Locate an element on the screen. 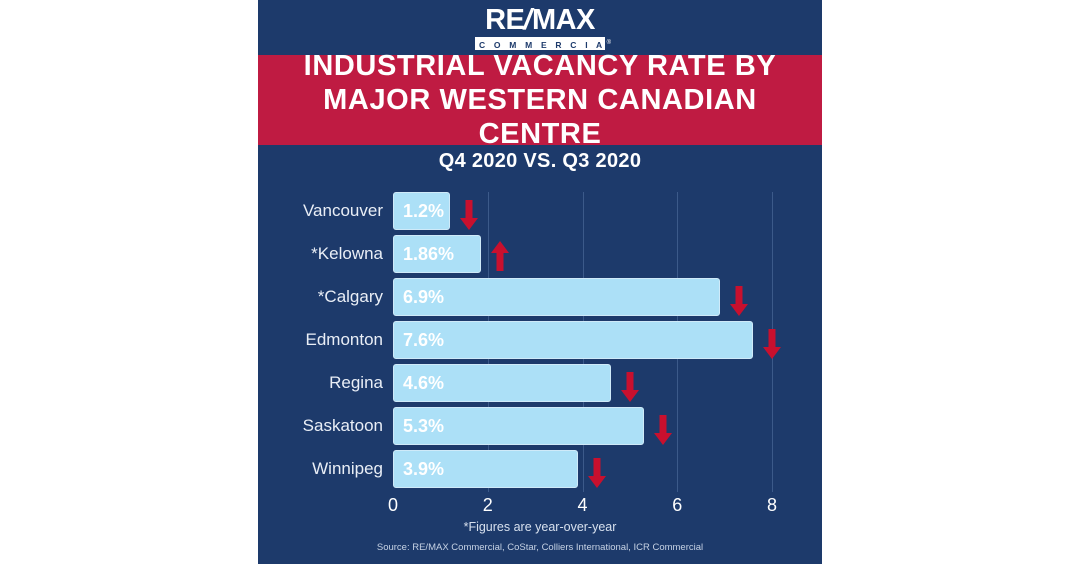 Image resolution: width=1080 pixels, height=564 pixels. trend-arrow-up-icon is located at coordinates (500, 257).